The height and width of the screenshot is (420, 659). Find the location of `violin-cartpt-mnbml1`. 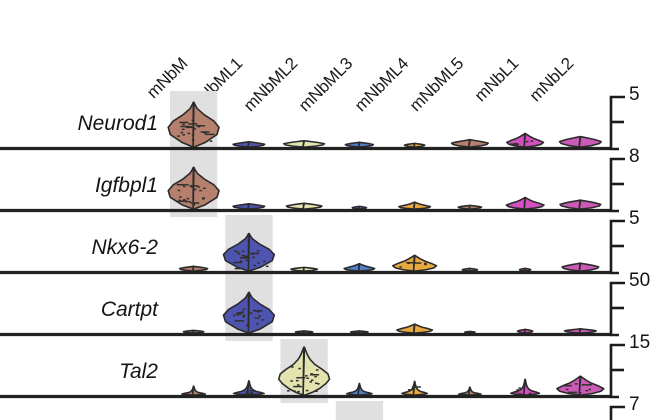

violin-cartpt-mnbml1 is located at coordinates (249, 312).